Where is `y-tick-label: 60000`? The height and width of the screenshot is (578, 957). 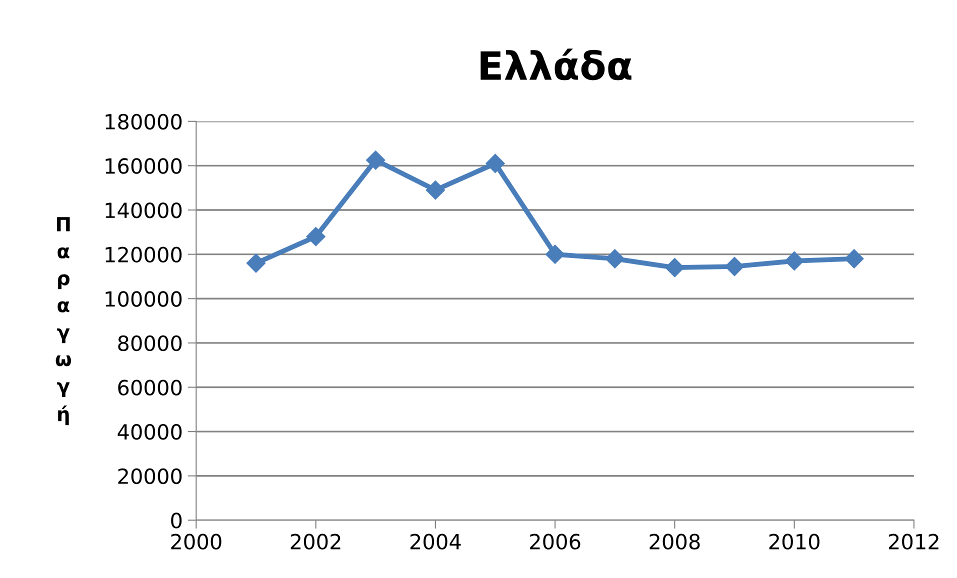
y-tick-label: 60000 is located at coordinates (150, 388).